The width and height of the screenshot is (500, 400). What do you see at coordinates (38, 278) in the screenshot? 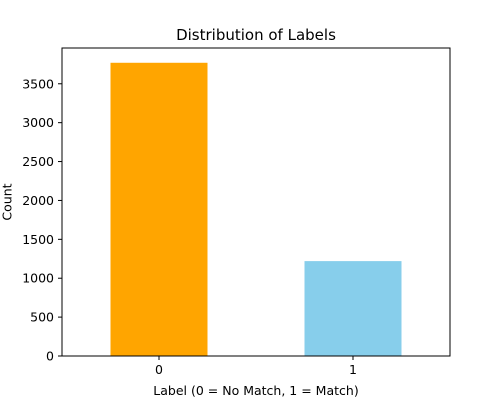
I see `y-tick-label: 1000` at bounding box center [38, 278].